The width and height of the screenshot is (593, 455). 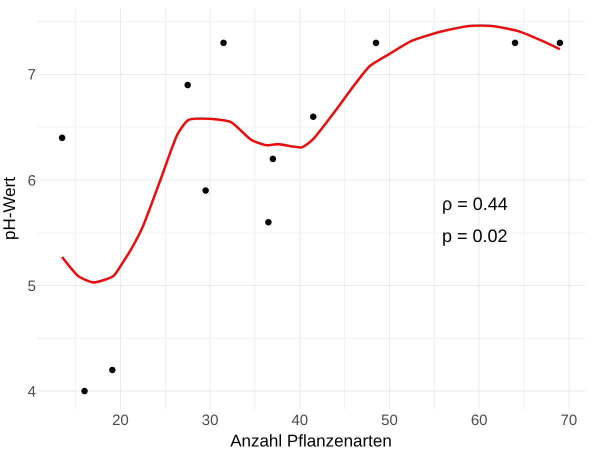 What do you see at coordinates (569, 420) in the screenshot?
I see `x-tick-label: 70` at bounding box center [569, 420].